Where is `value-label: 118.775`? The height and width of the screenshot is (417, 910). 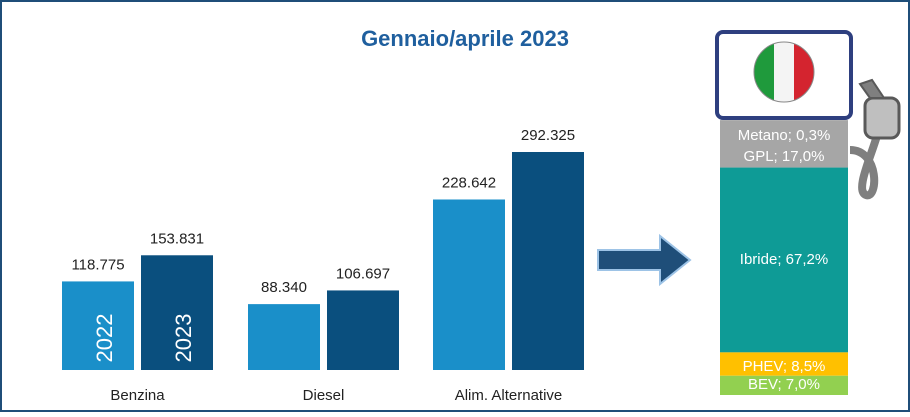 value-label: 118.775 is located at coordinates (97, 264).